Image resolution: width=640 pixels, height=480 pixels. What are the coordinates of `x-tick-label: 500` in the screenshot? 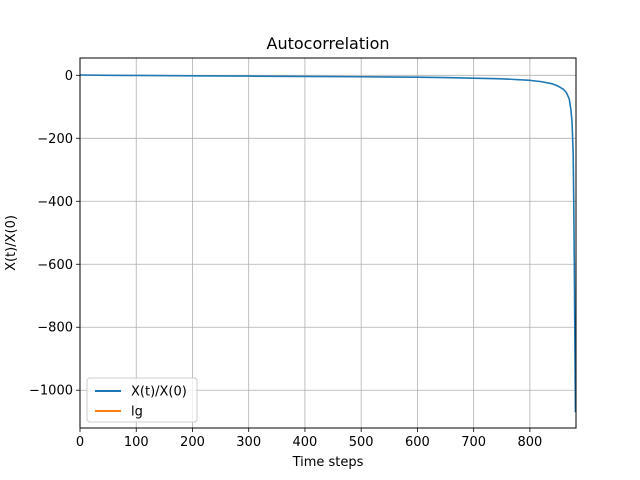 It's located at (361, 442).